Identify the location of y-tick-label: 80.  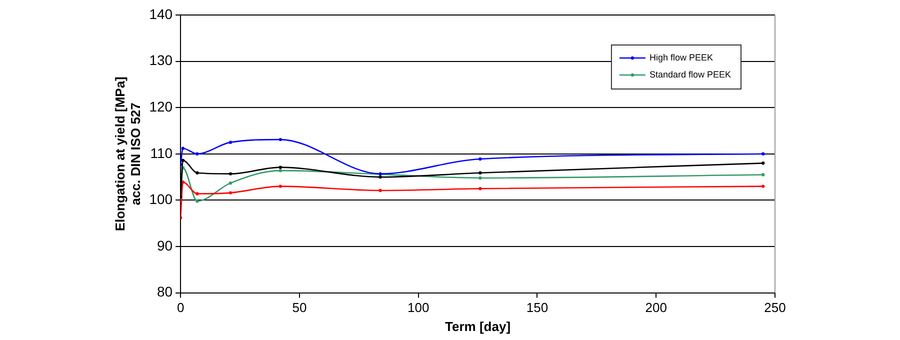
(164, 292).